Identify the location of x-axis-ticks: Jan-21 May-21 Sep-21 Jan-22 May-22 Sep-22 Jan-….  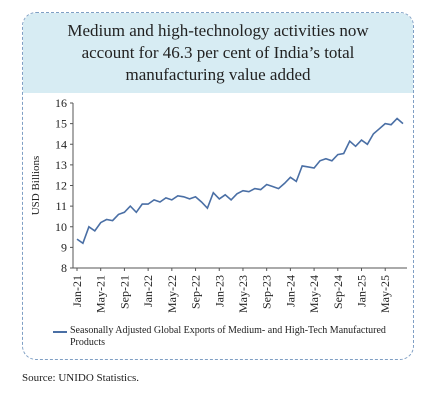
(231, 290).